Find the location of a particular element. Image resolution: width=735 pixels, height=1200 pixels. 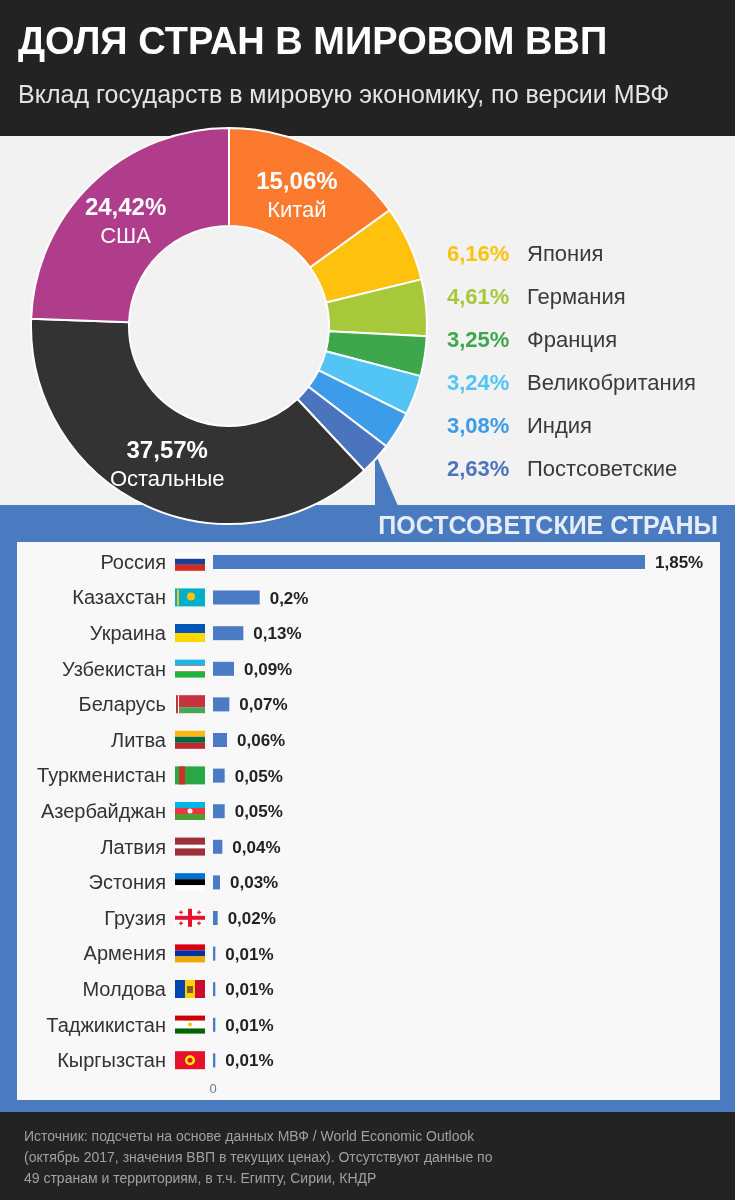

slice-label: Великобритания is located at coordinates (611, 382).